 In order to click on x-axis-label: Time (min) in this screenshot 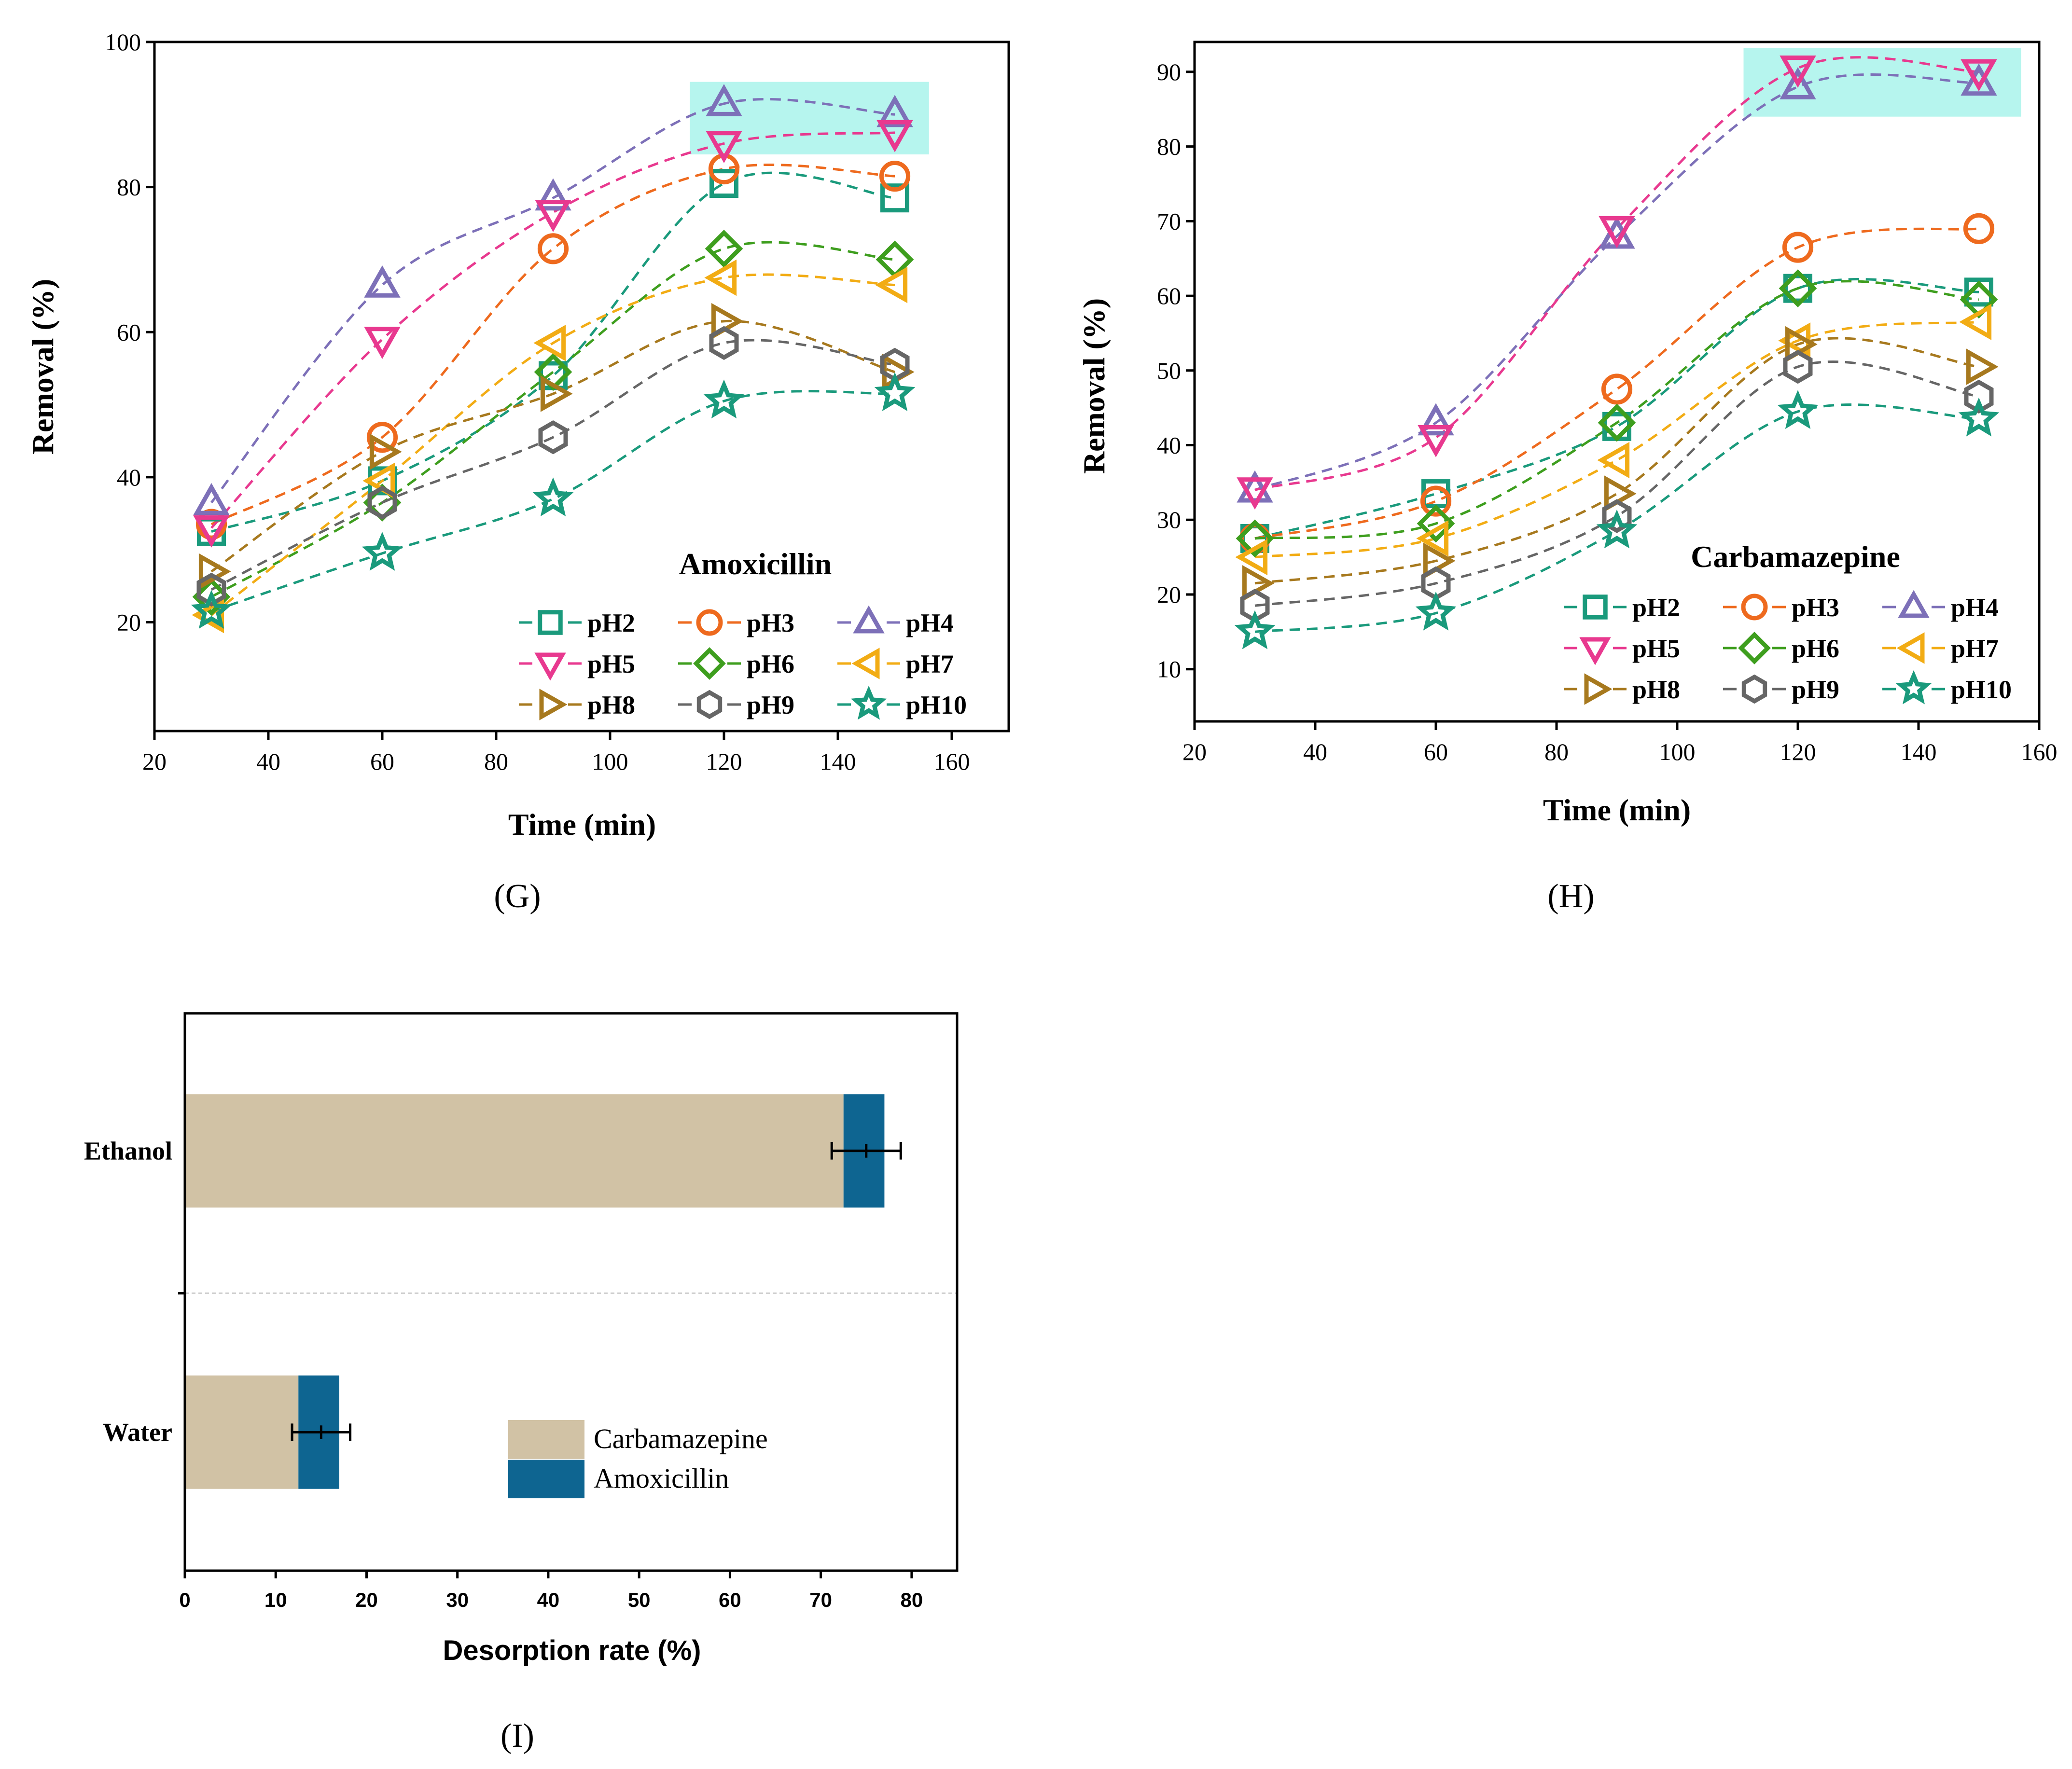, I will do `click(1617, 810)`.